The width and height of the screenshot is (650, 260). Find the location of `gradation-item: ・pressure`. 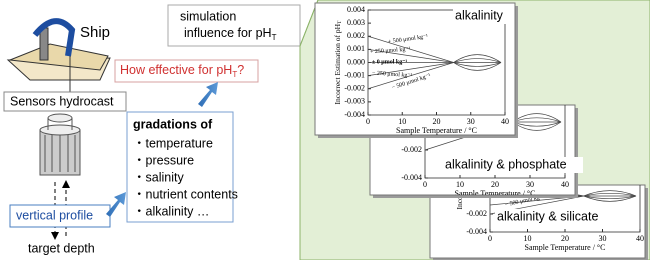

gradation-item: ・pressure is located at coordinates (163, 160).